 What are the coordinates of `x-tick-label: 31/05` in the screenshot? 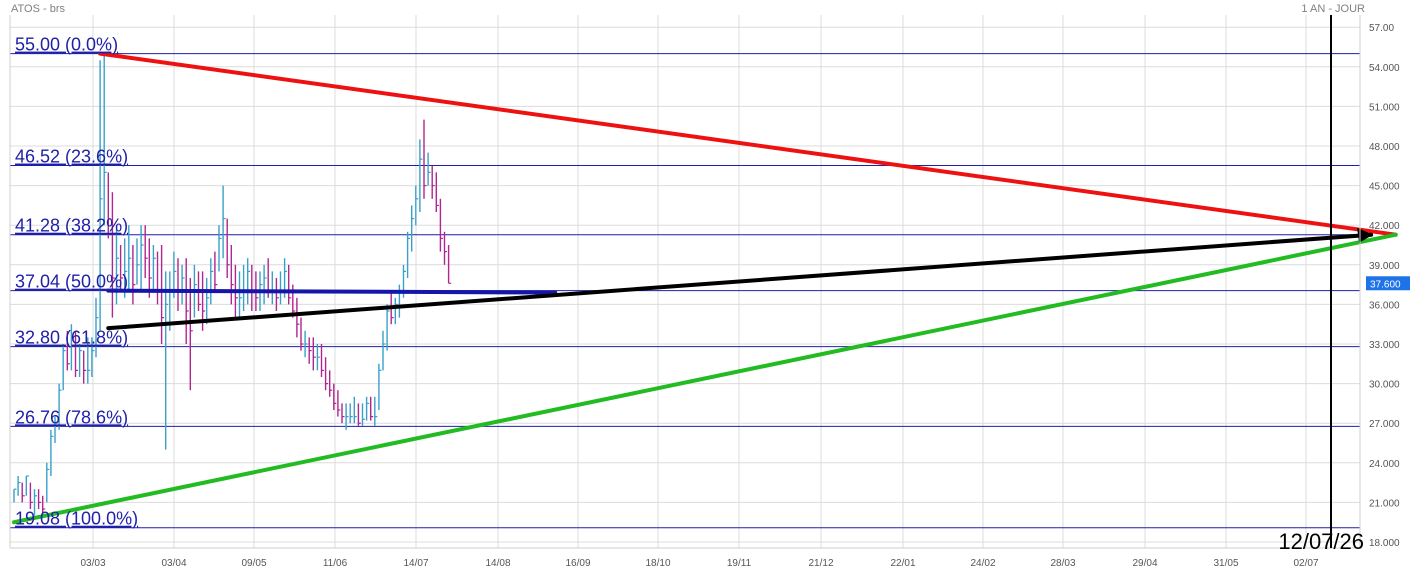 It's located at (1225, 563).